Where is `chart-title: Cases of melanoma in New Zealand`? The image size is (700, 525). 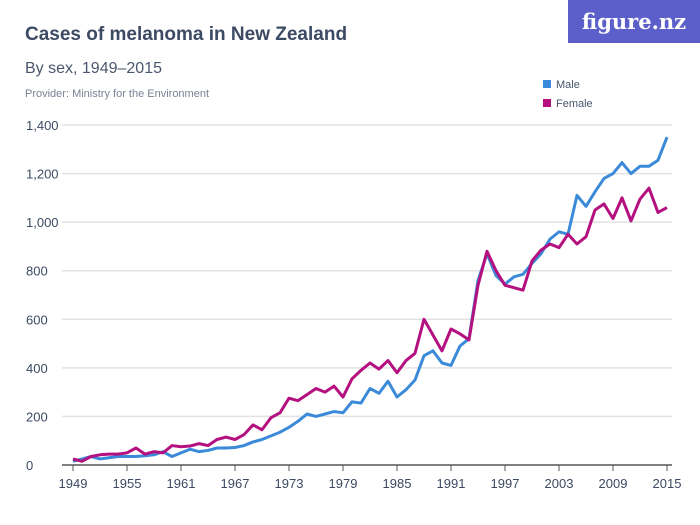 chart-title: Cases of melanoma in New Zealand is located at coordinates (186, 34).